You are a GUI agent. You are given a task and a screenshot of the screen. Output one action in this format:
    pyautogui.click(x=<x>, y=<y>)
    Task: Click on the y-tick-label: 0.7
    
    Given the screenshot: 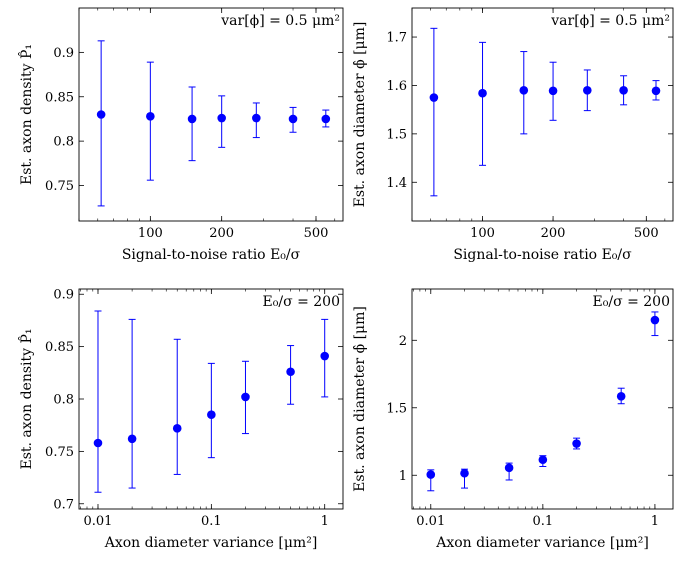 What is the action you would take?
    pyautogui.click(x=63, y=504)
    